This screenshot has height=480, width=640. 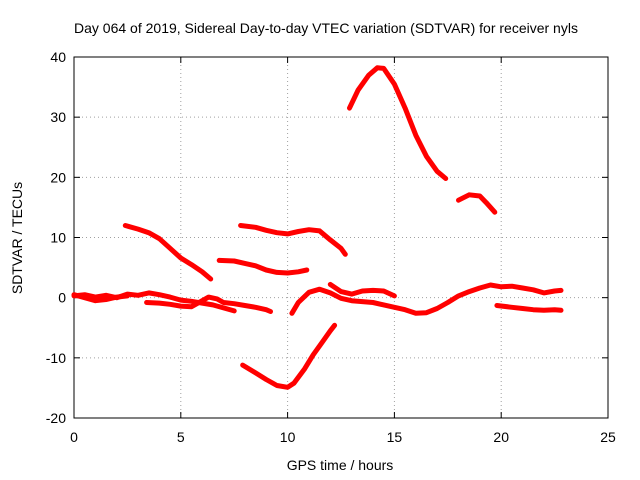 I want to click on x-tick-label: 20, so click(x=501, y=437).